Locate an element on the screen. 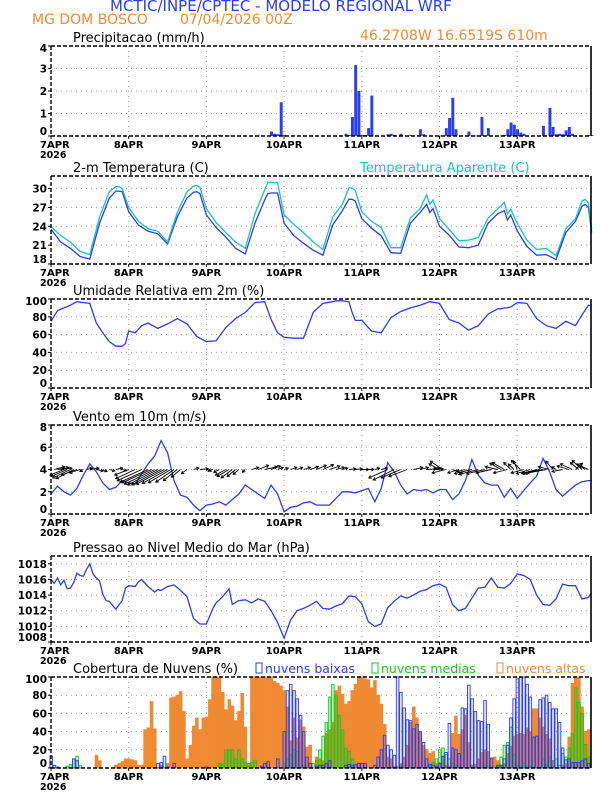 The width and height of the screenshot is (612, 792). legend-swatch-icon is located at coordinates (259, 668).